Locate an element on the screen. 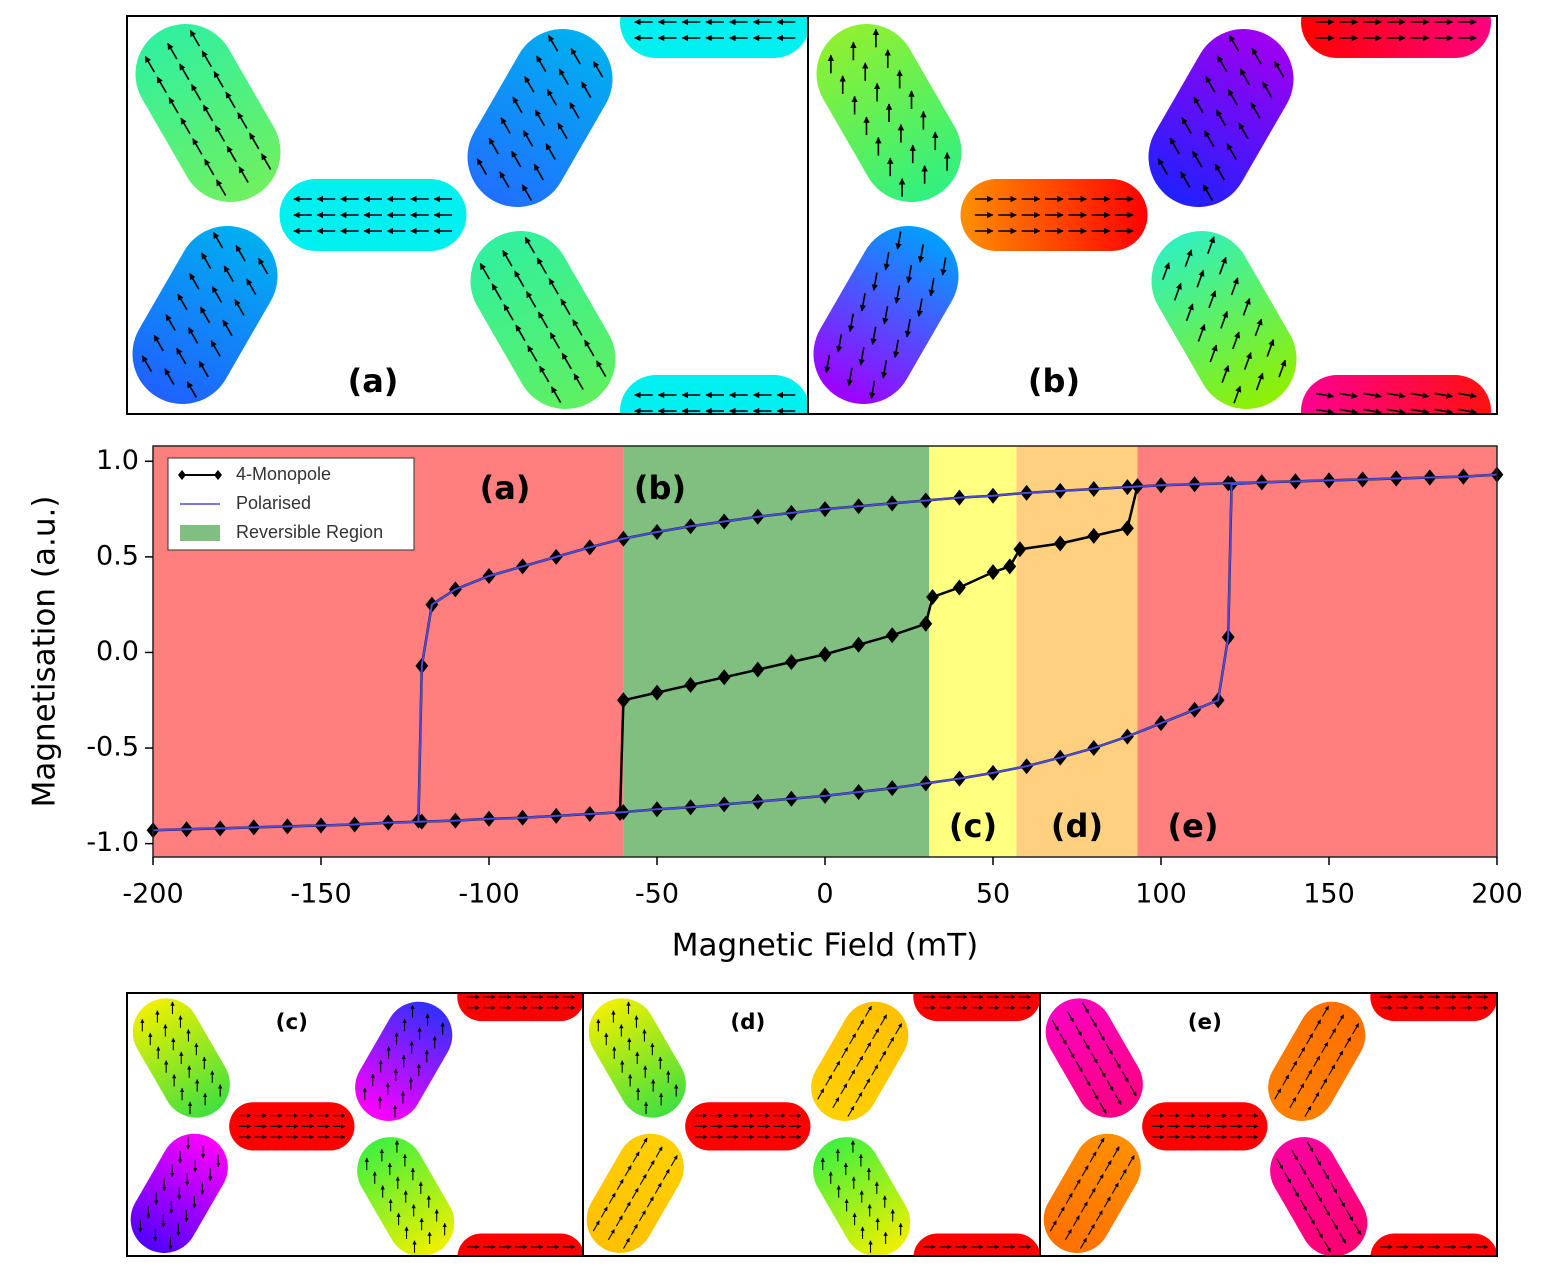 The width and height of the screenshot is (1558, 1276). region-label: (c) is located at coordinates (973, 826).